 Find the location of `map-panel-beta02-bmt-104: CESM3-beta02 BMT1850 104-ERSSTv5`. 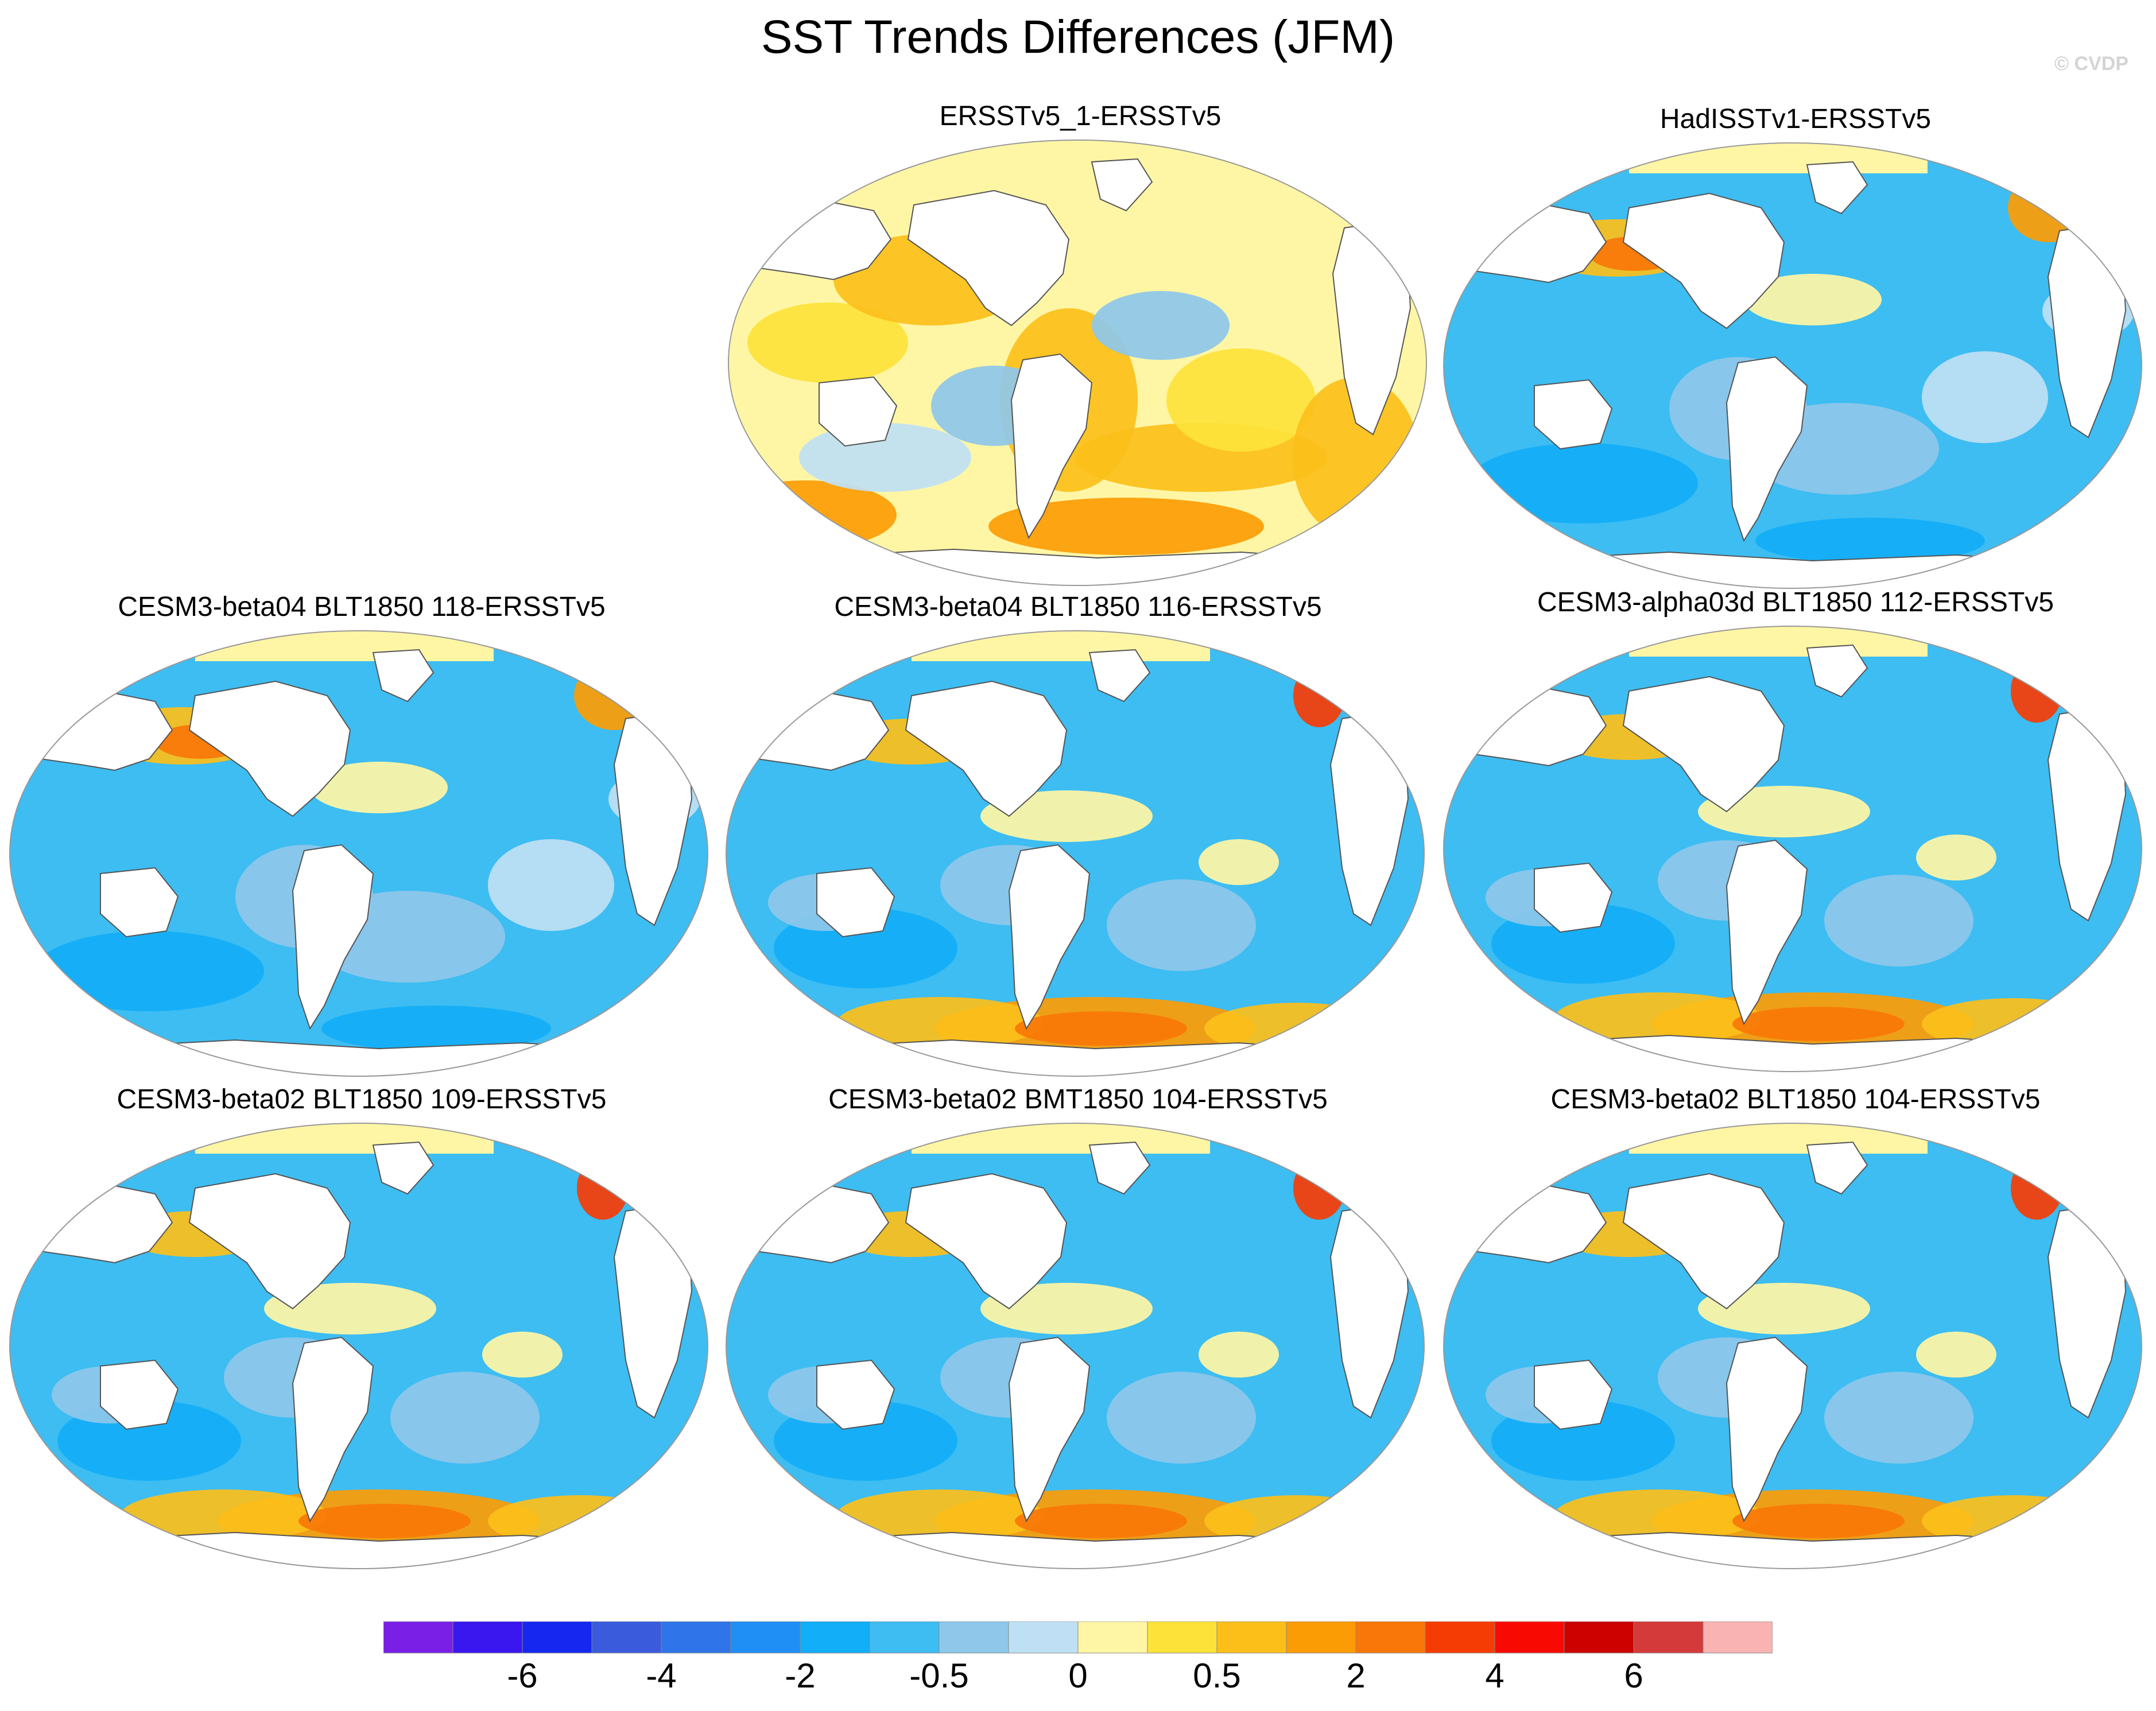

map-panel-beta02-bmt-104: CESM3-beta02 BMT1850 104-ERSSTv5 is located at coordinates (1078, 1331).